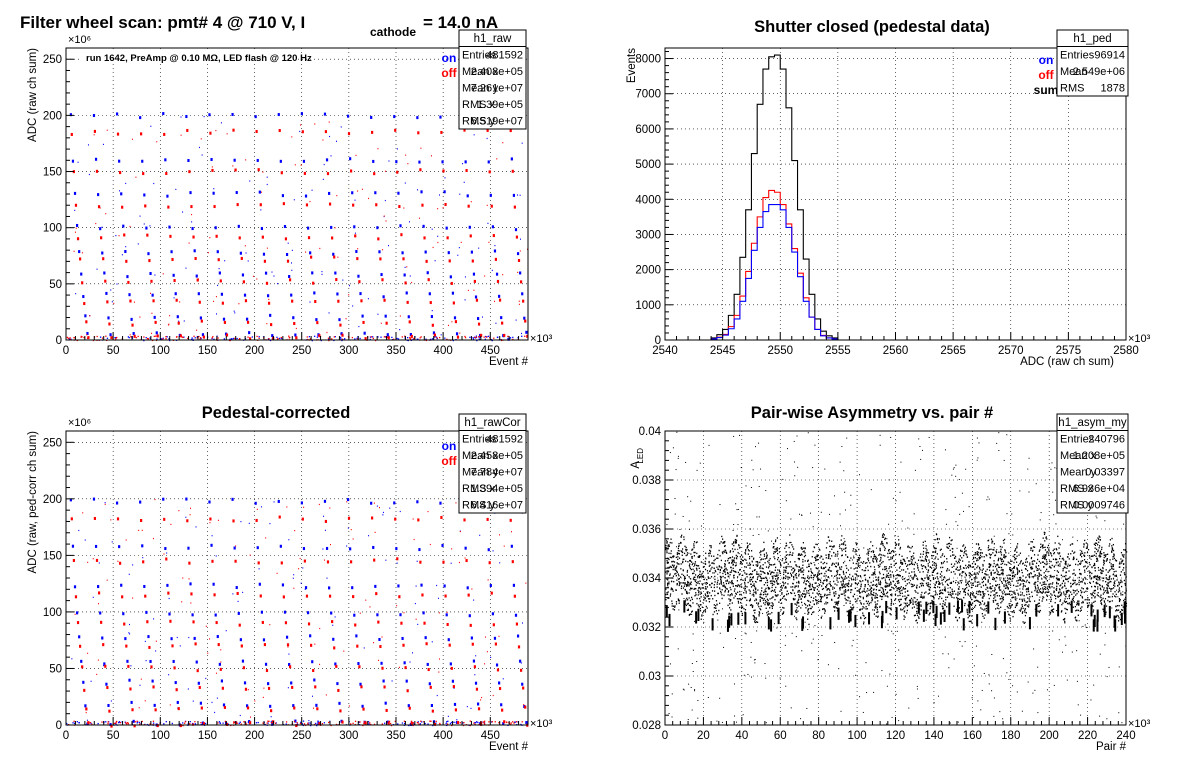 The height and width of the screenshot is (772, 1196). I want to click on stats-value: 481592, so click(504, 56).